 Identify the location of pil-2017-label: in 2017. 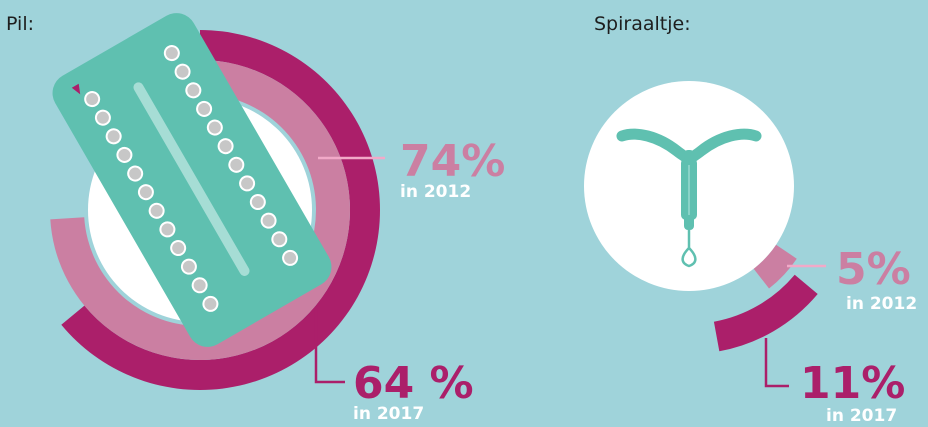
(388, 414).